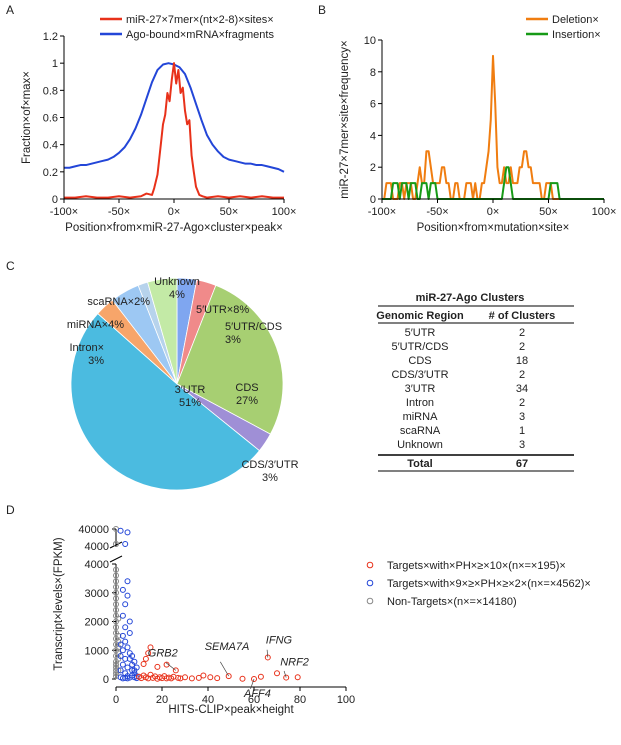  Describe the element at coordinates (10, 266) in the screenshot. I see `panel-c-label: C` at that location.